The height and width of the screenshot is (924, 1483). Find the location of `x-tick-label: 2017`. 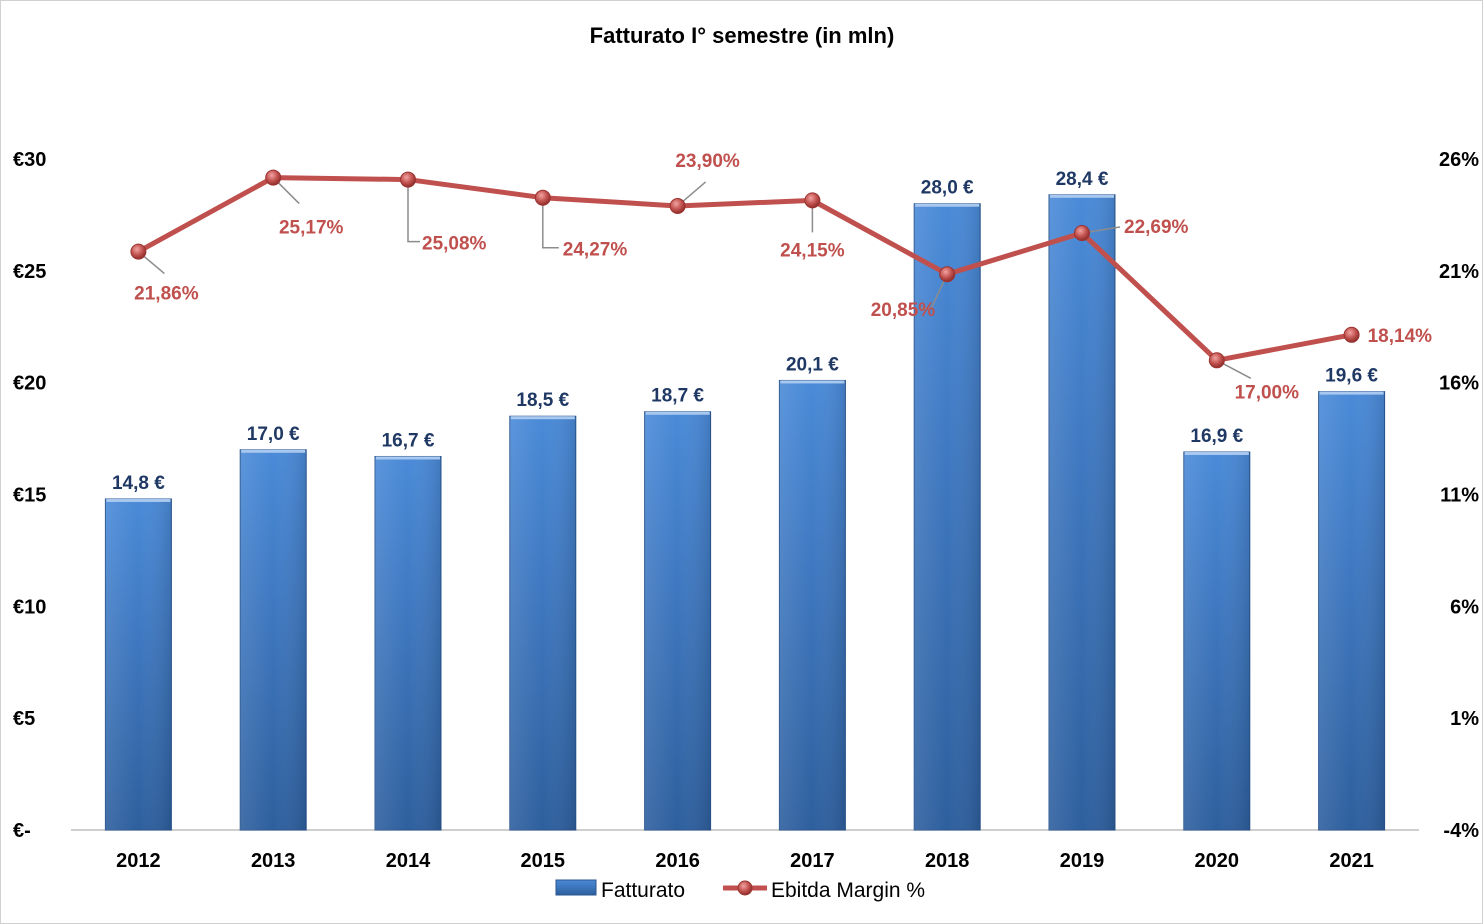

x-tick-label: 2017 is located at coordinates (812, 861).